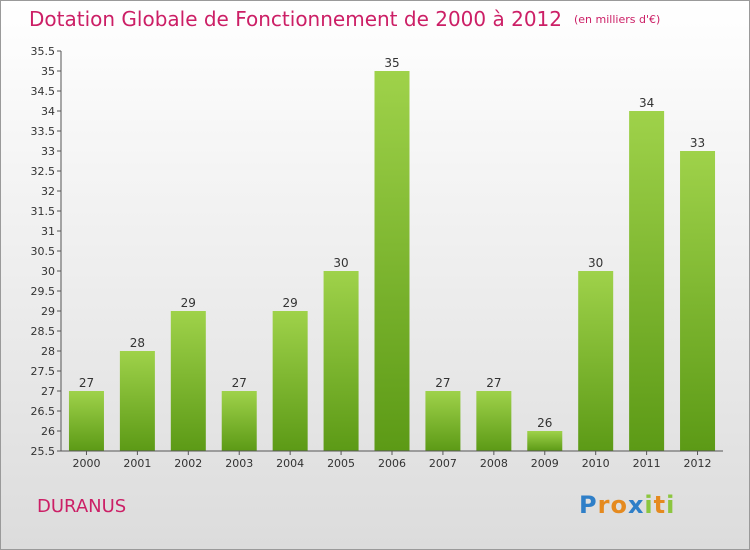 This screenshot has height=550, width=750. Describe the element at coordinates (86, 383) in the screenshot. I see `bar-label-2000: 27` at that location.